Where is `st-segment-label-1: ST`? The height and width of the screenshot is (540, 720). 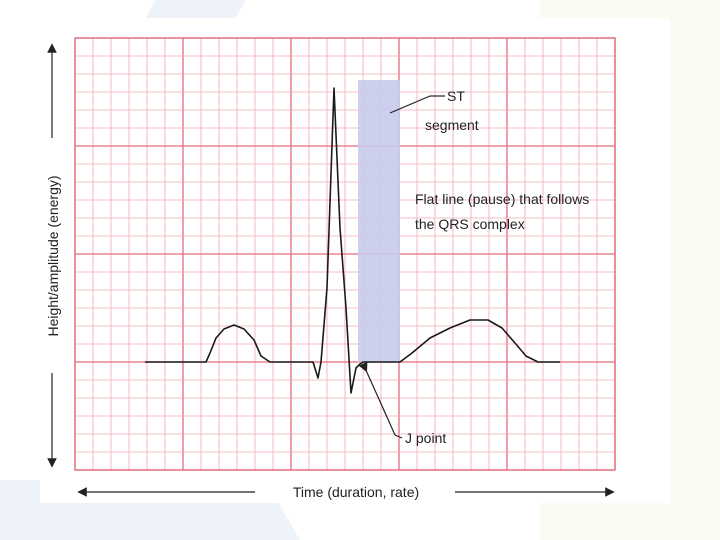
st-segment-label-1: ST is located at coordinates (456, 96).